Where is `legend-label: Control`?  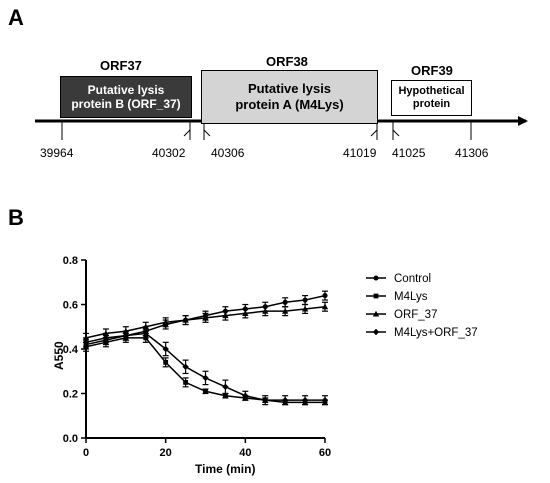
legend-label: Control is located at coordinates (412, 279).